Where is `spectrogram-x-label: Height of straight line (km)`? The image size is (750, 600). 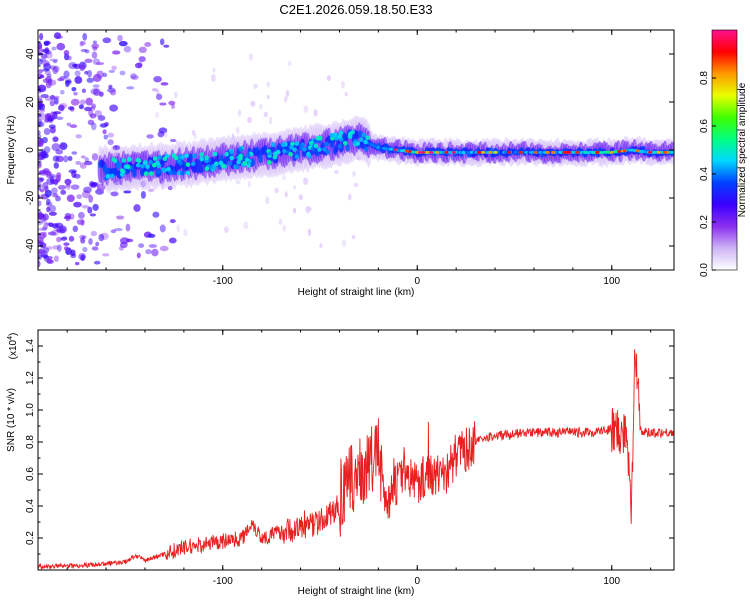 spectrogram-x-label: Height of straight line (km) is located at coordinates (356, 292).